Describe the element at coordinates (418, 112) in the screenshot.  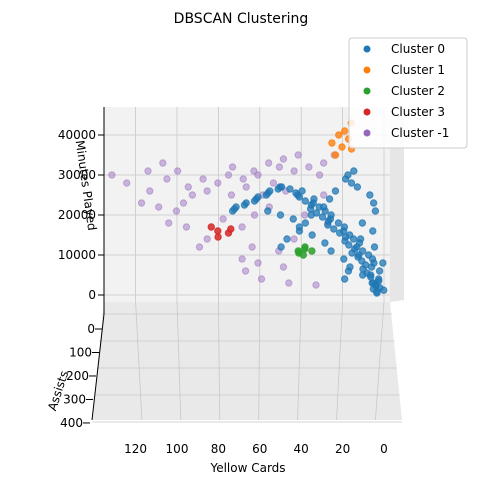
I see `legend-label-cluster-3: Cluster 3` at that location.